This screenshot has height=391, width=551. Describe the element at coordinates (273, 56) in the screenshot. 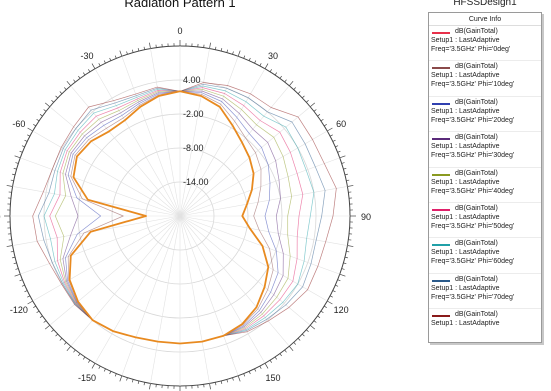

I see `angle-label: 30` at that location.